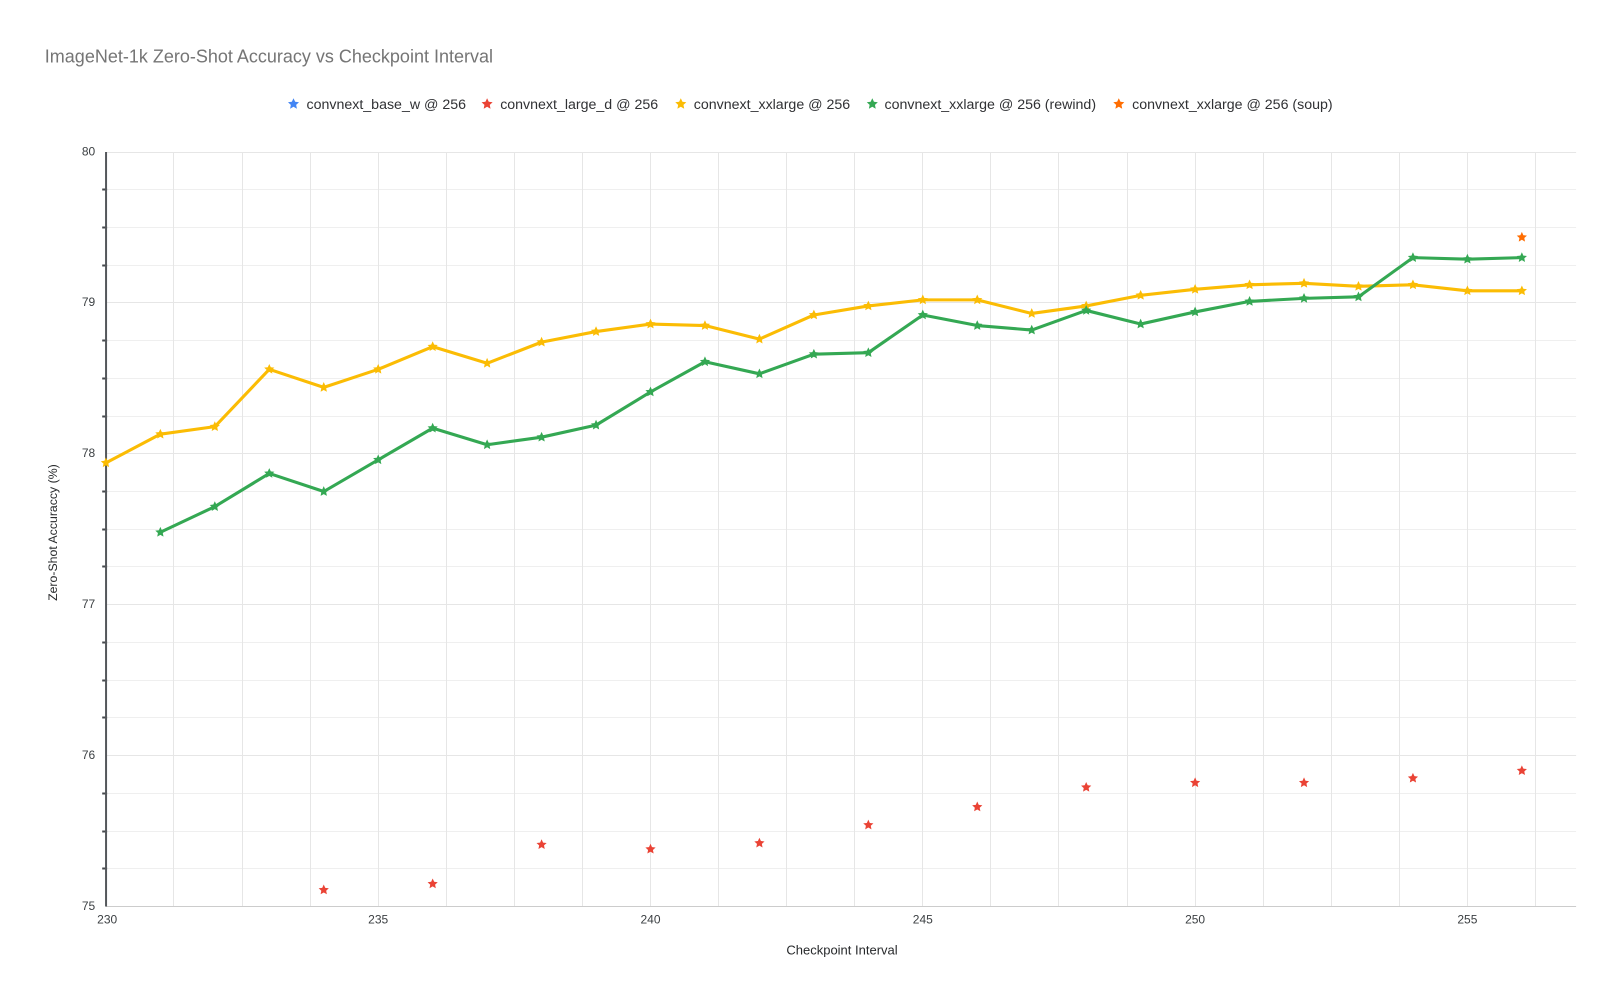  Describe the element at coordinates (772, 105) in the screenshot. I see `svg-text: convnext_xxlarge @ 256` at that location.